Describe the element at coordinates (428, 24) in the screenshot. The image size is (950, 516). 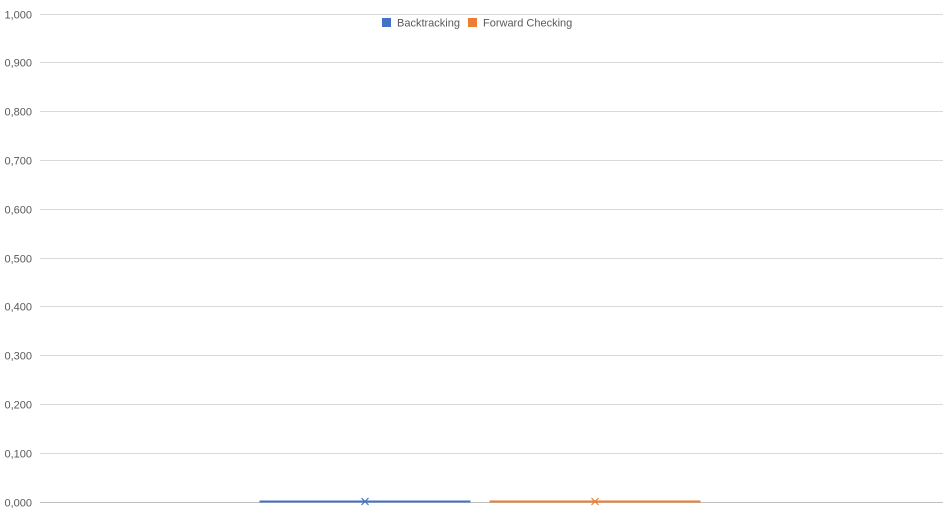
I see `legend-label: Backtracking` at that location.